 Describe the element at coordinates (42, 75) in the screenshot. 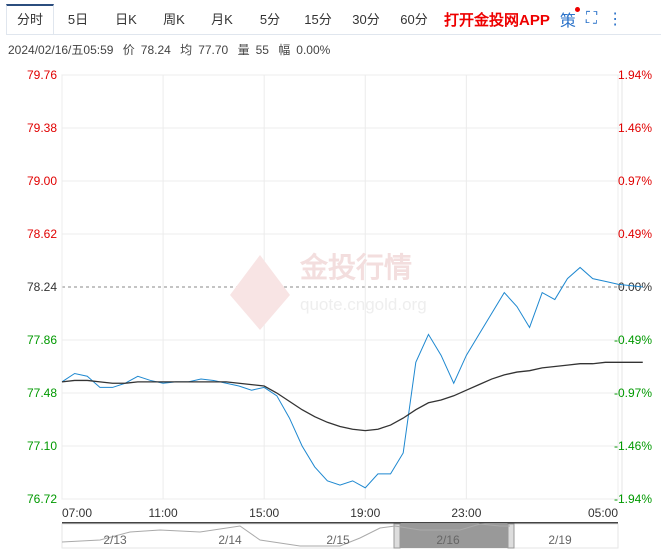

I see `y-tick-label: 79.76` at that location.